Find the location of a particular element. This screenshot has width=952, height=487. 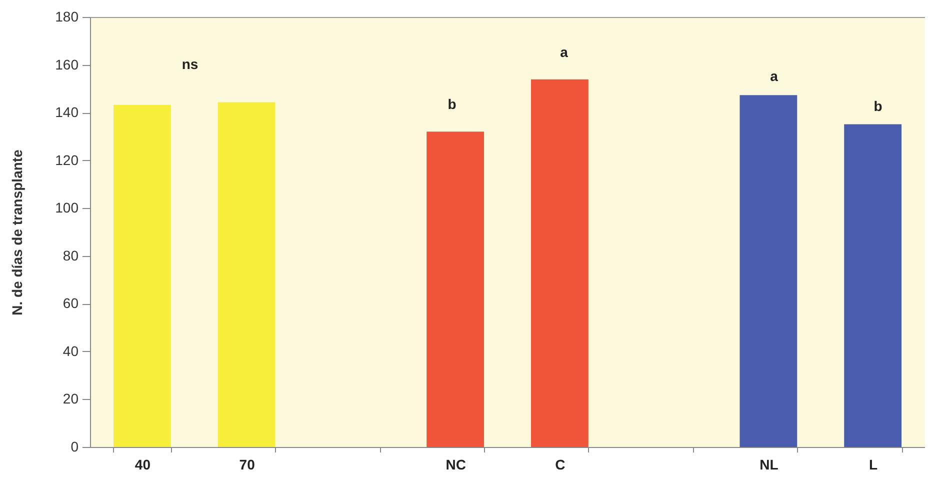

annotation: ns is located at coordinates (190, 64).